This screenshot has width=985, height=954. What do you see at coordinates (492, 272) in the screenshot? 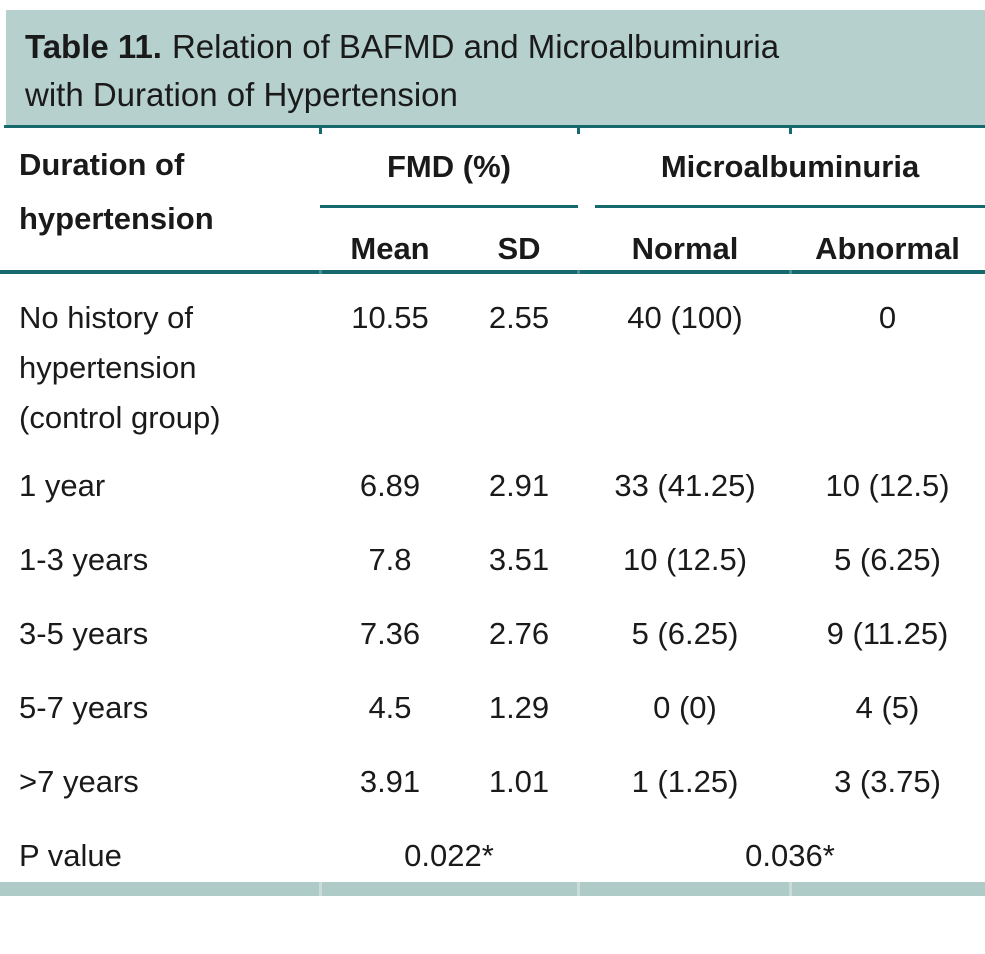
I see `header-bottom-rule` at bounding box center [492, 272].